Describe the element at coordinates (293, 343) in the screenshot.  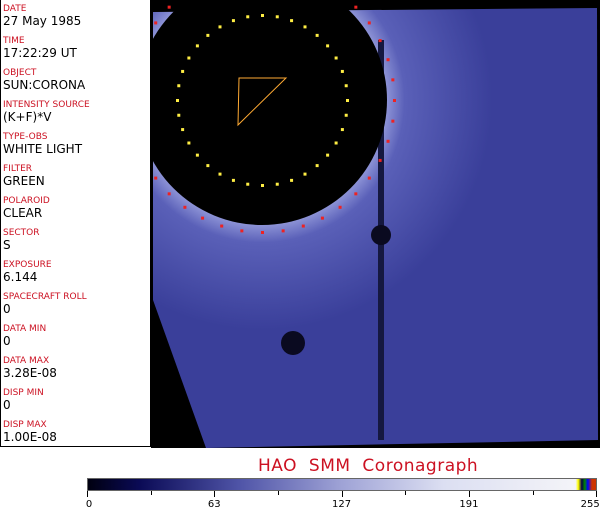
I see `dark-spot` at that location.